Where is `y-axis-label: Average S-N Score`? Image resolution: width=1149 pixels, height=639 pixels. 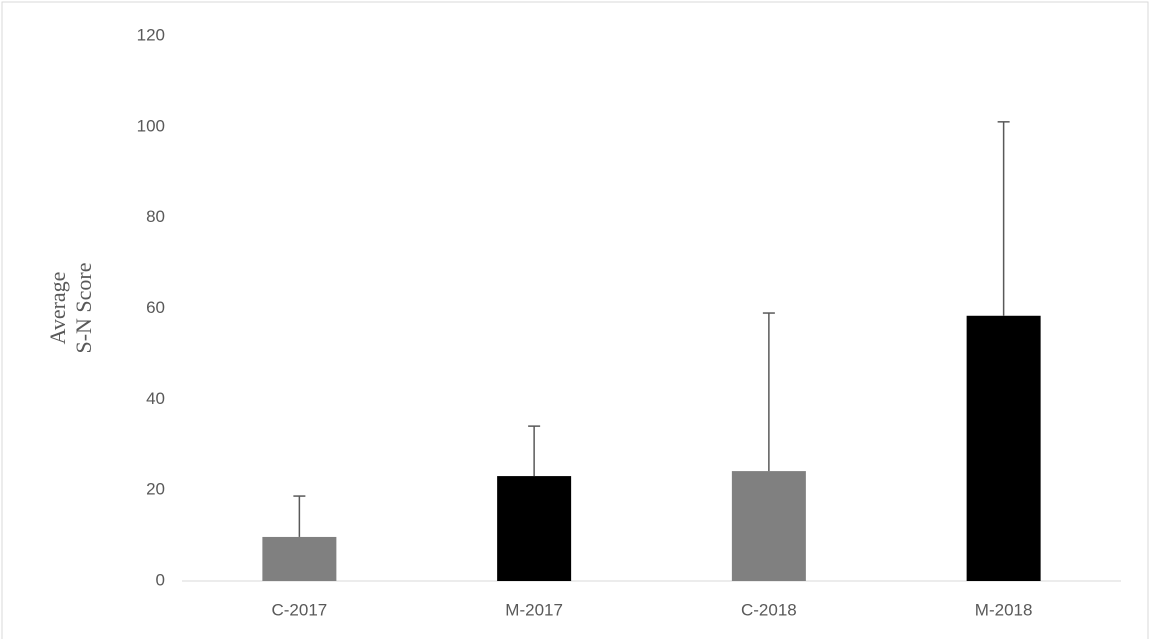 y-axis-label: Average S-N Score is located at coordinates (70, 307).